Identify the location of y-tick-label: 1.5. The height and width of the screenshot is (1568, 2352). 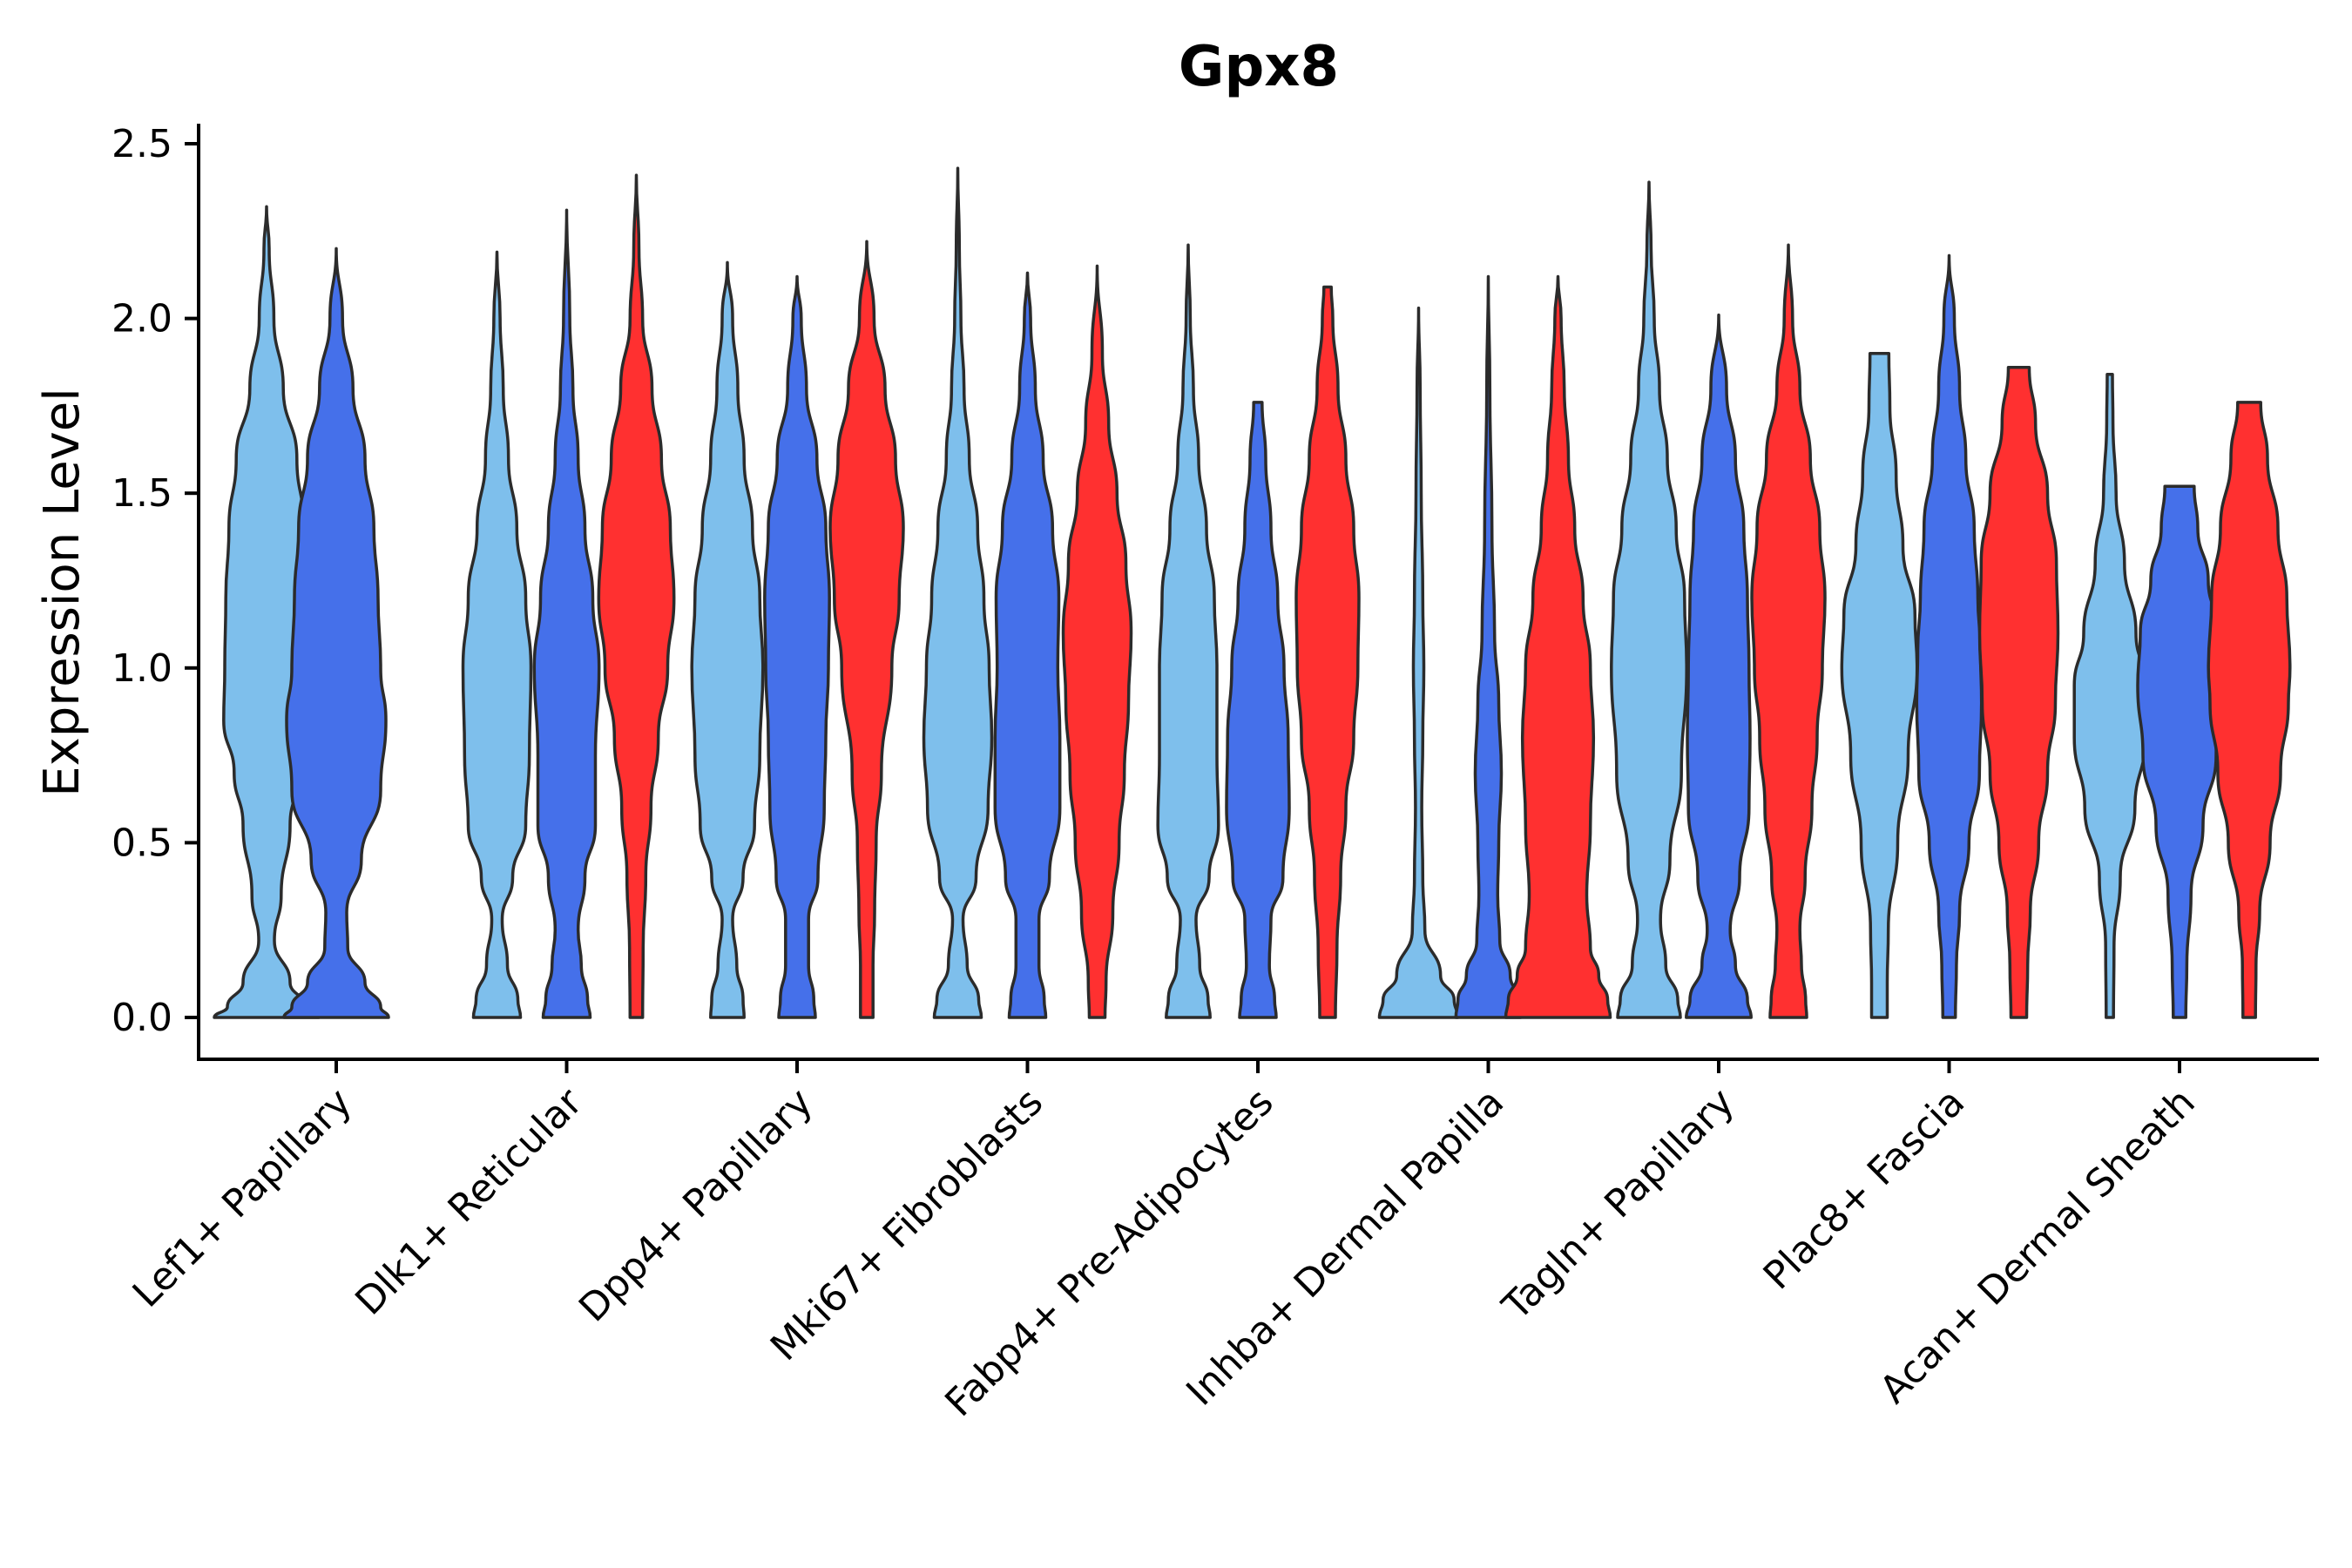
(142, 494).